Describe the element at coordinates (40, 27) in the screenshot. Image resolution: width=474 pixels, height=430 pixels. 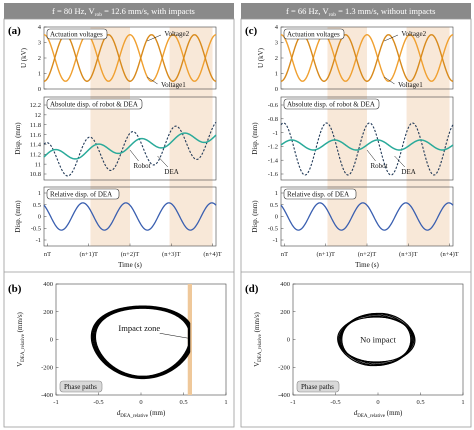
I see `voltage-ytick-label: 4` at that location.